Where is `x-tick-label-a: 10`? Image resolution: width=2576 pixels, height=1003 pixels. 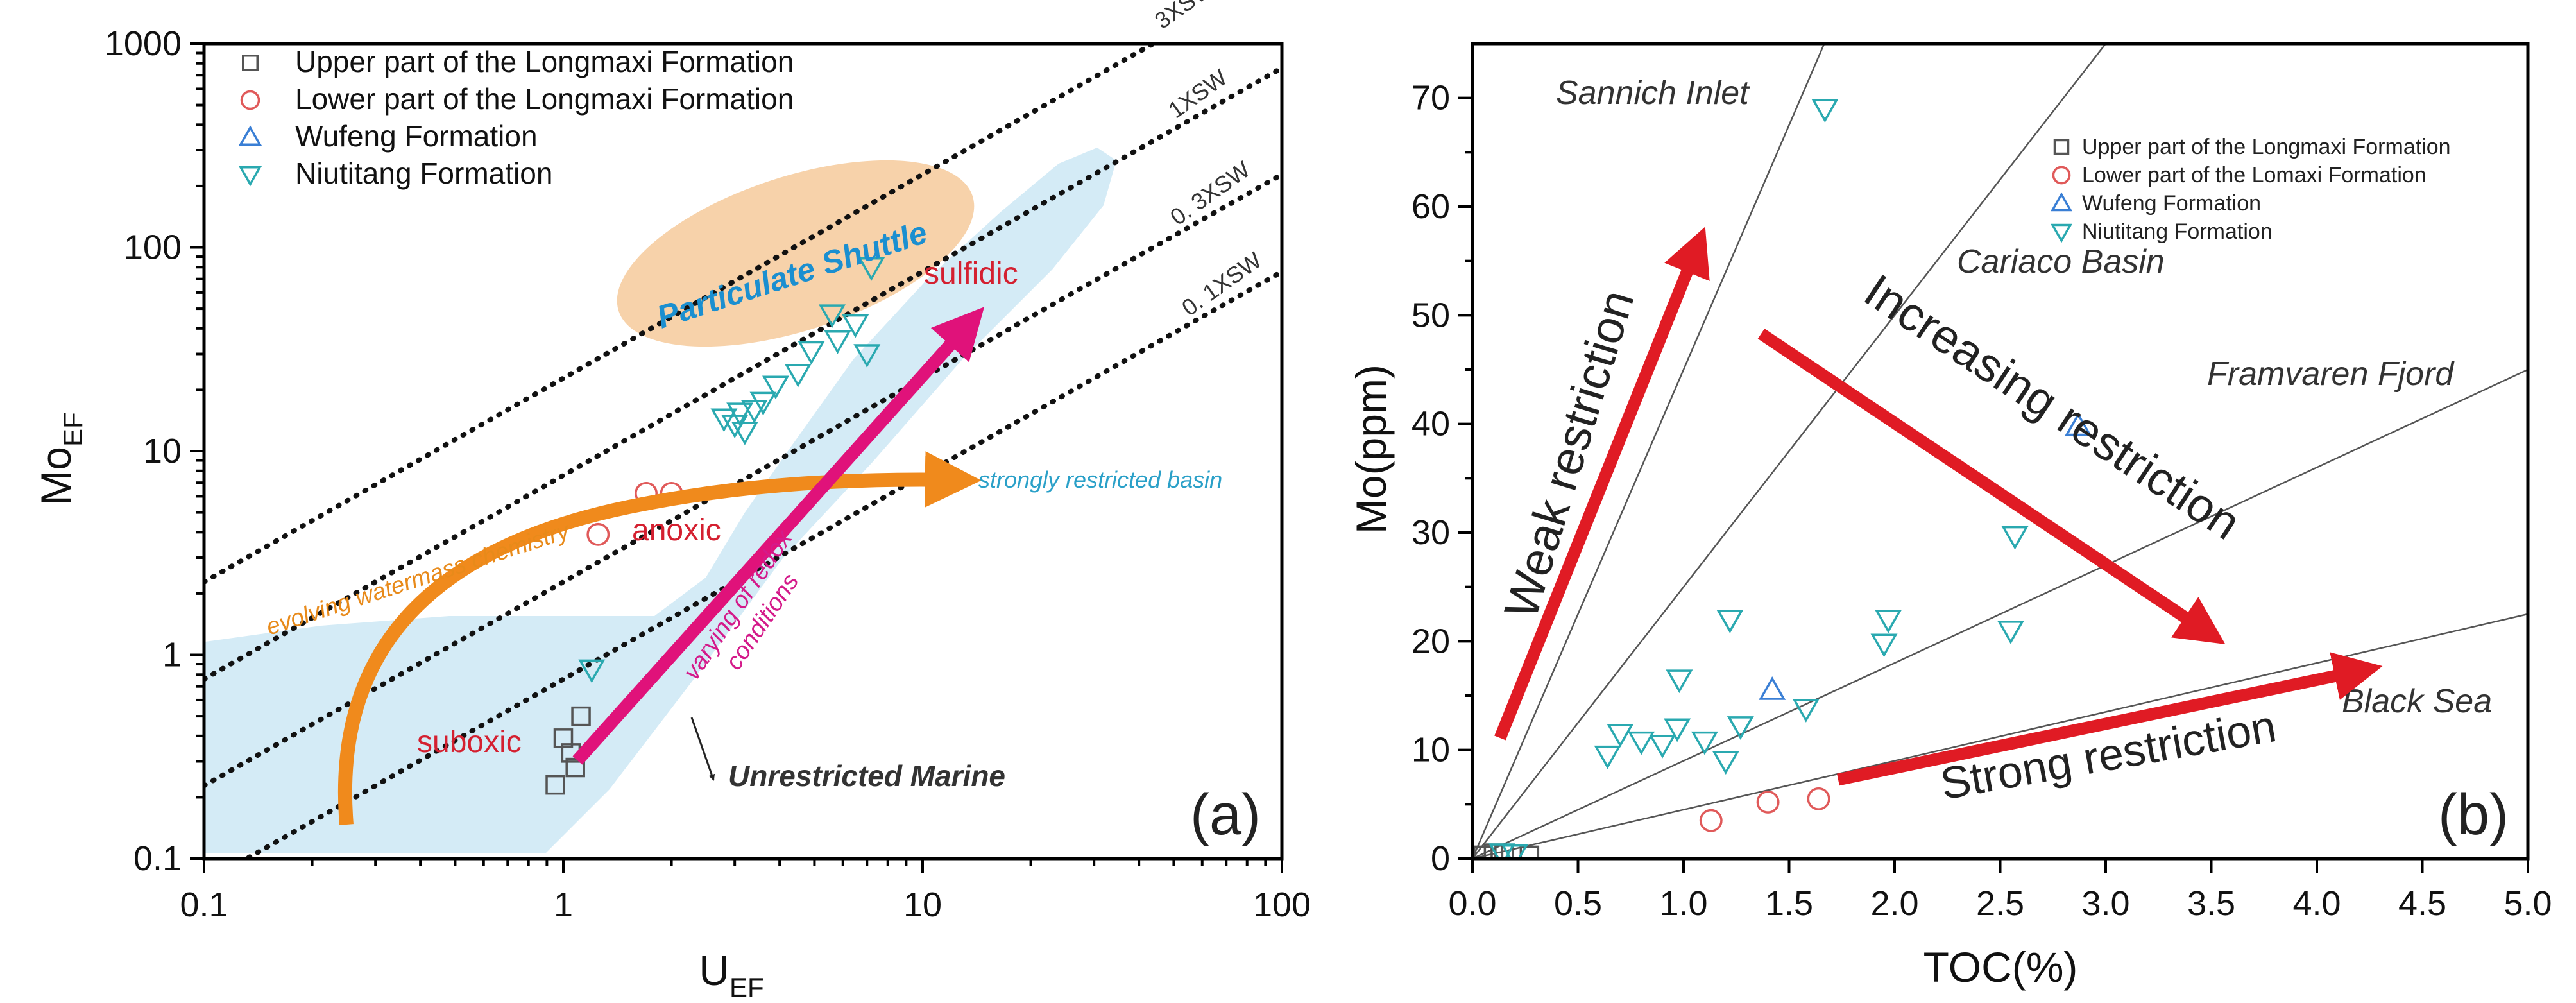
x-tick-label-a: 10 is located at coordinates (923, 905).